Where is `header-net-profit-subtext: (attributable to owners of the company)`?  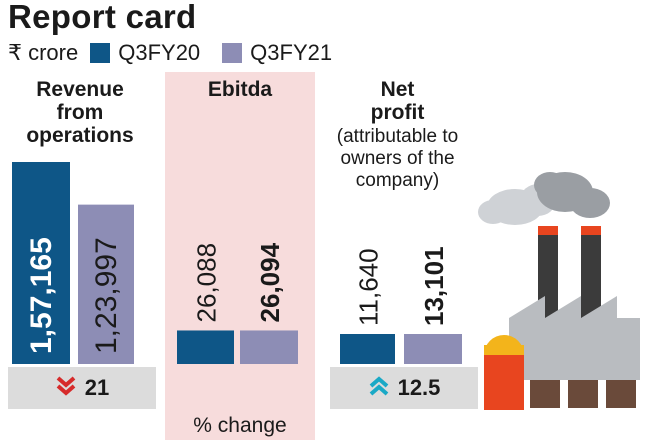 header-net-profit-subtext: (attributable to owners of the company) is located at coordinates (397, 158).